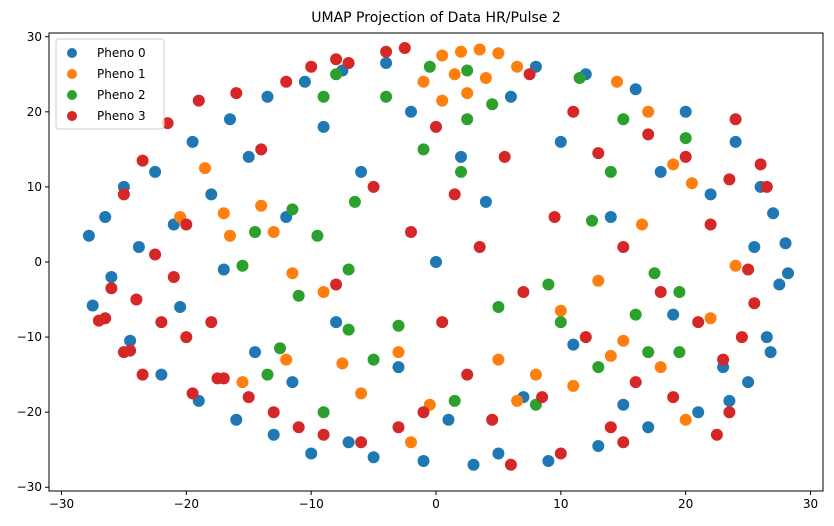 This screenshot has width=834, height=526. What do you see at coordinates (34, 37) in the screenshot?
I see `y-tick-label-6: 30` at bounding box center [34, 37].